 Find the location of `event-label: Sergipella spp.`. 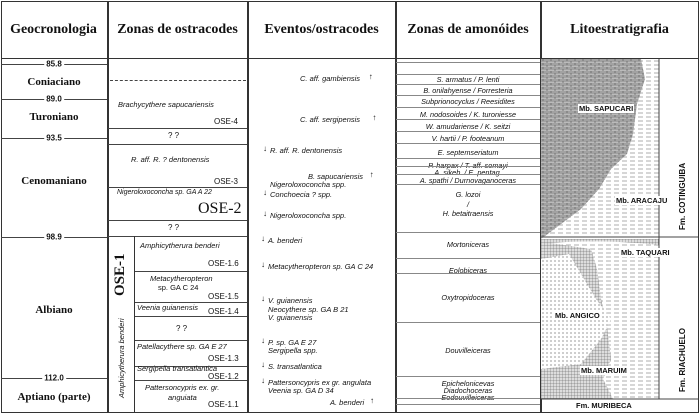

event-label: Sergipella spp. is located at coordinates (293, 350).